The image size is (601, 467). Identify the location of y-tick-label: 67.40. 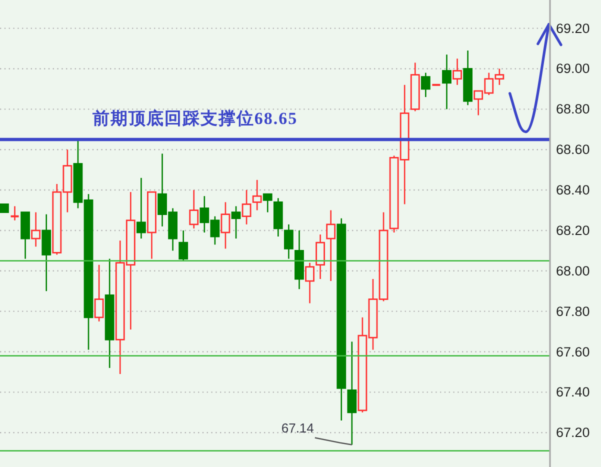
(573, 392).